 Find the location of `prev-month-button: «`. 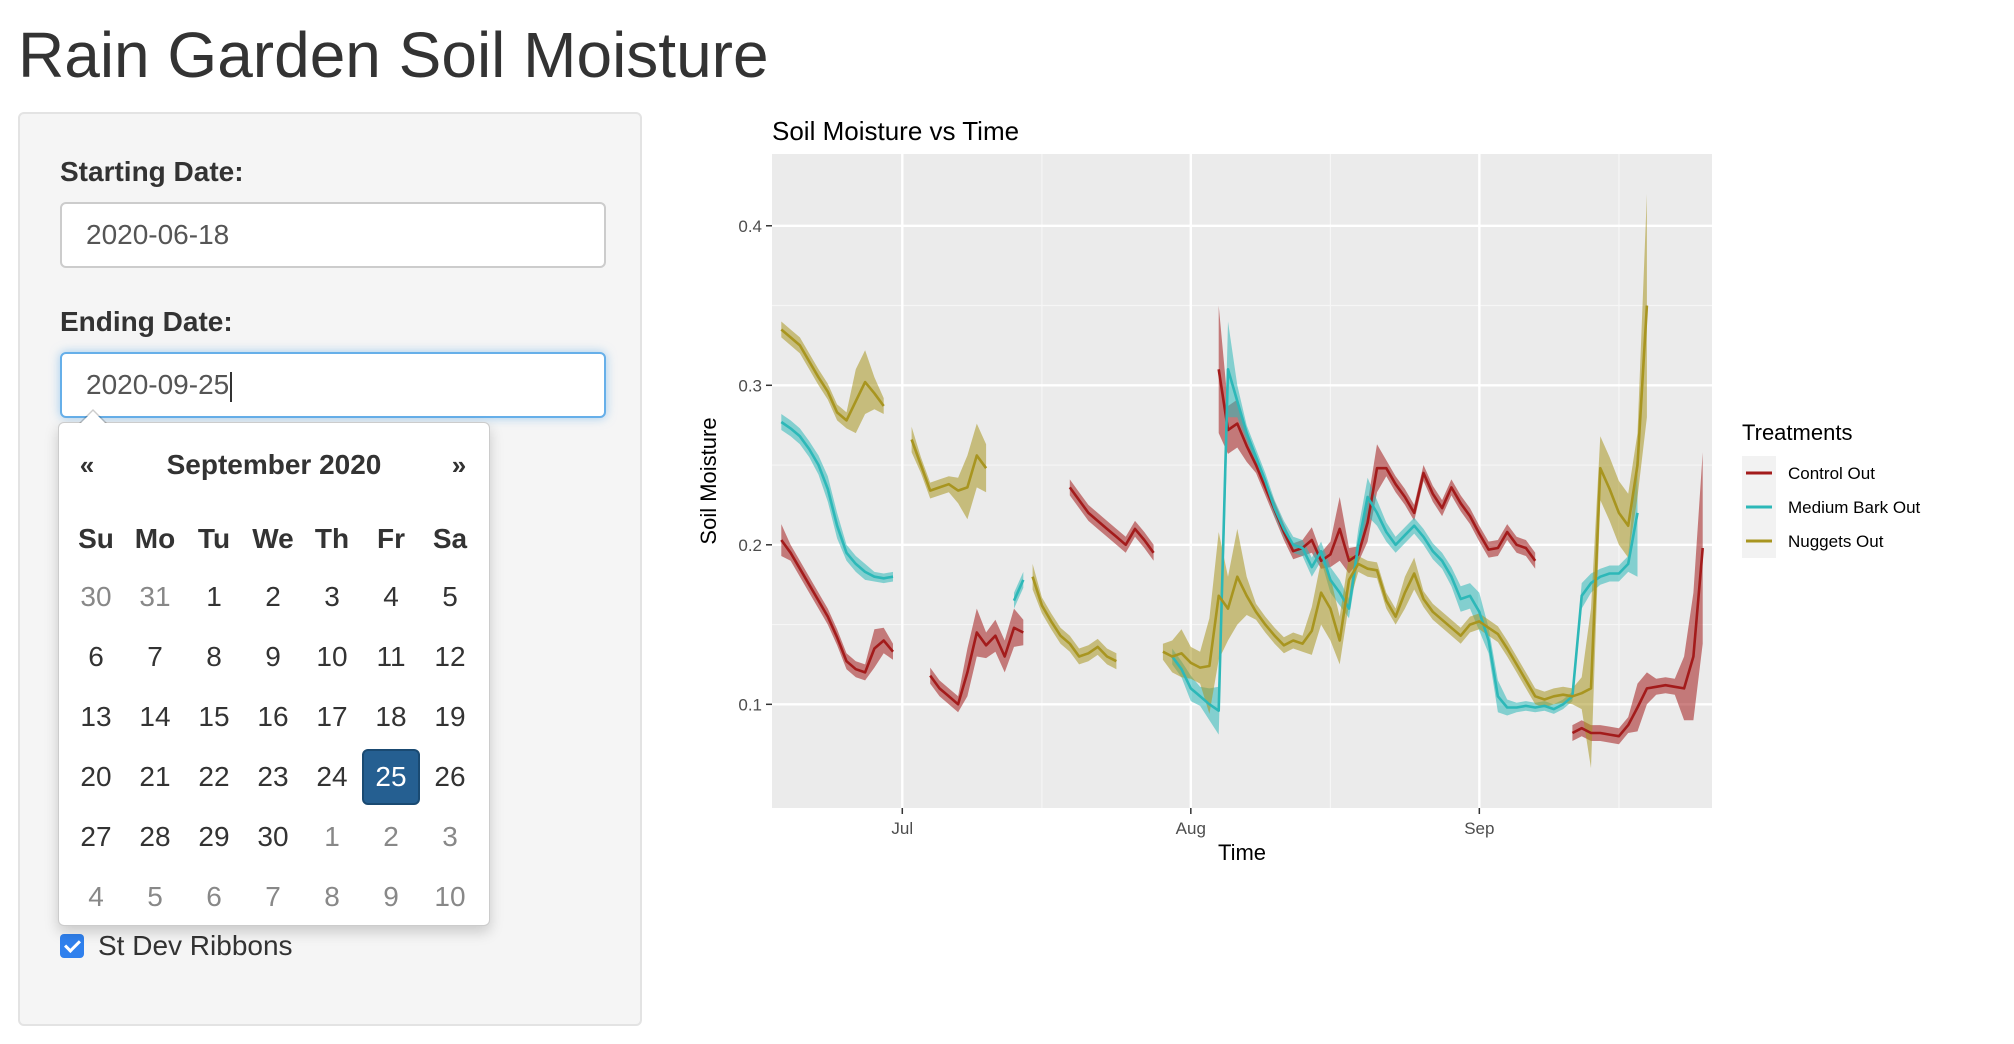

prev-month-button: « is located at coordinates (87, 465).